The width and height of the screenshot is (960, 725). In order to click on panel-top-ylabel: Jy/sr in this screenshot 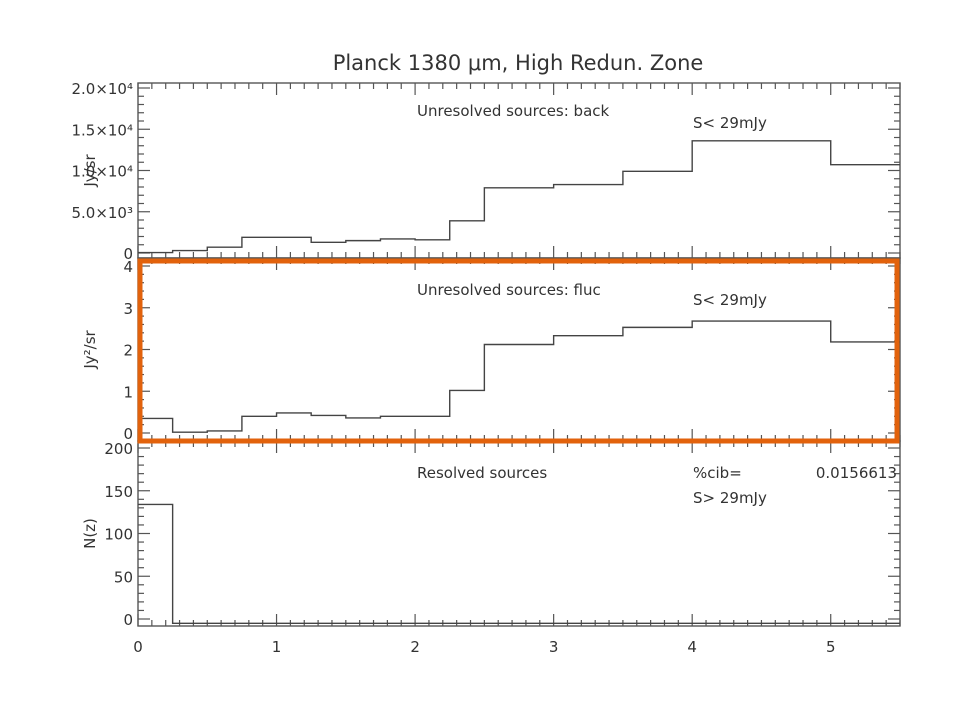, I will do `click(90, 171)`.